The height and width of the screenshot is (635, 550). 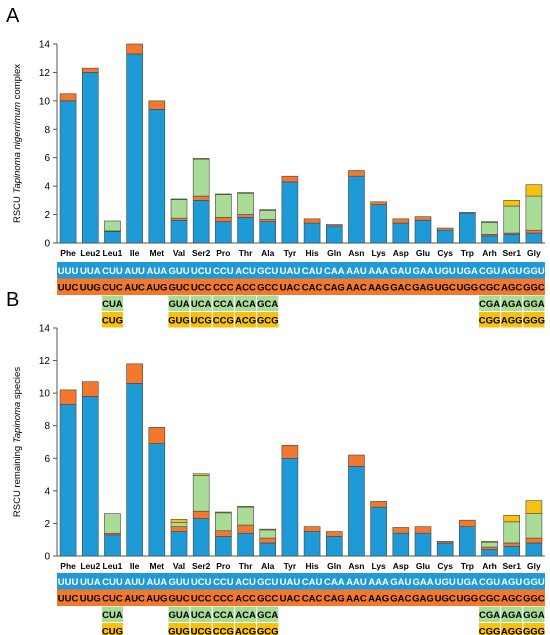 I want to click on codon-label: AUA, so click(x=157, y=582).